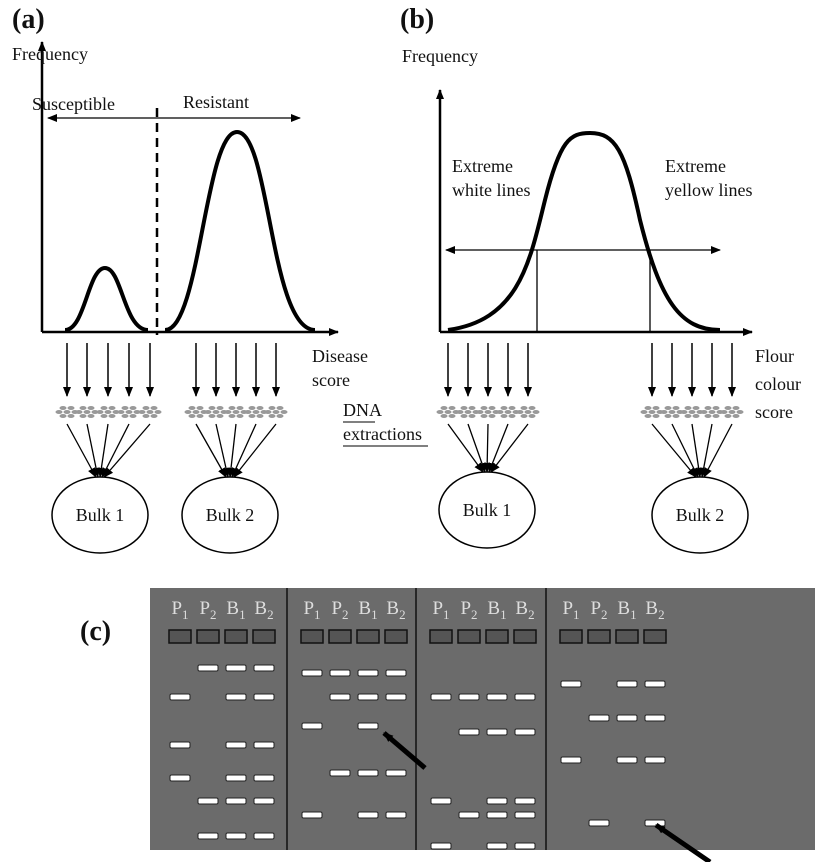  Describe the element at coordinates (340, 356) in the screenshot. I see `label: Disease` at that location.